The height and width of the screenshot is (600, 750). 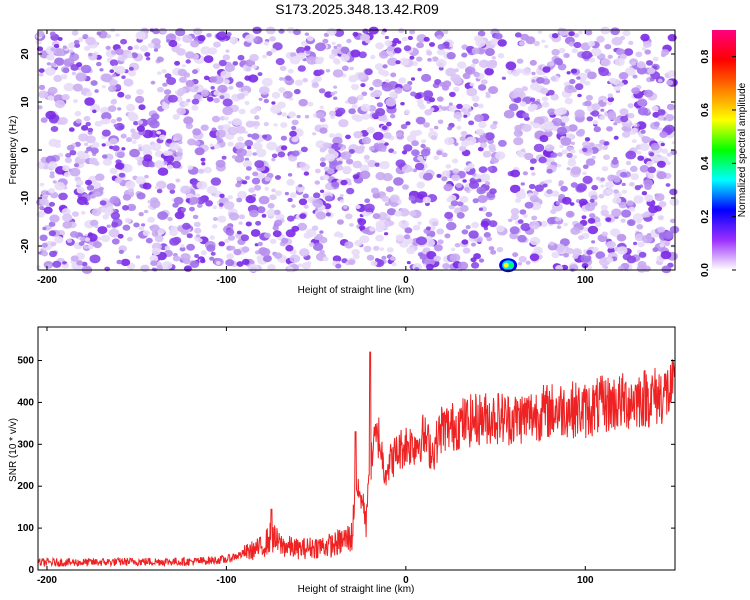 I want to click on colorbar-tick-label: 0.4, so click(x=705, y=163).